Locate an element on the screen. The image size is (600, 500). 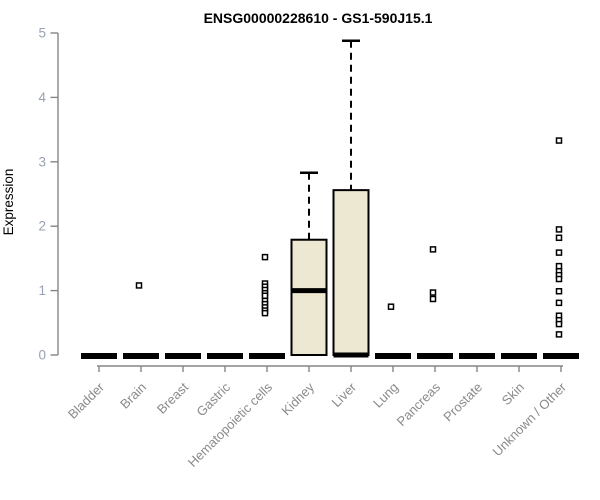
y-tick-label: 0 is located at coordinates (42, 355).